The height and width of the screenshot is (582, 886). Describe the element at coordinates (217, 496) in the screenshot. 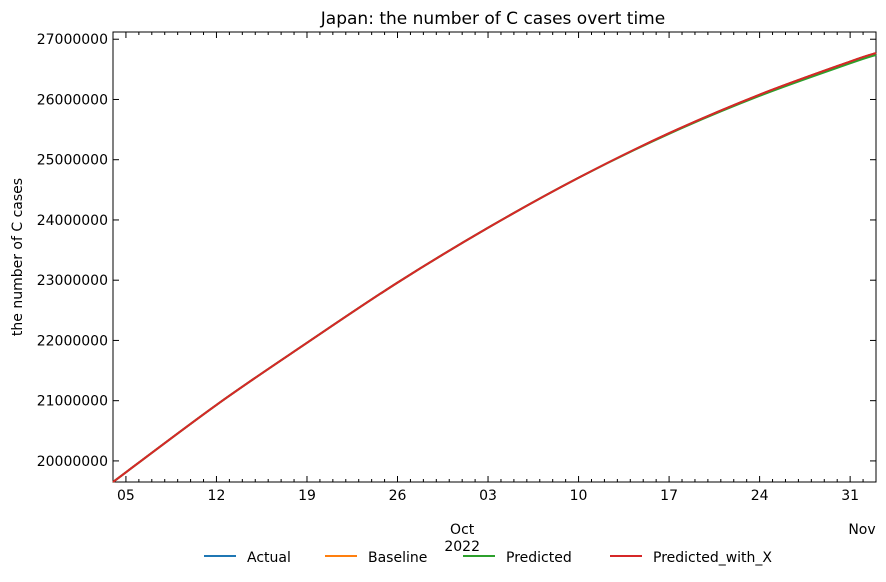

I see `x-tick-label-1: 12` at that location.